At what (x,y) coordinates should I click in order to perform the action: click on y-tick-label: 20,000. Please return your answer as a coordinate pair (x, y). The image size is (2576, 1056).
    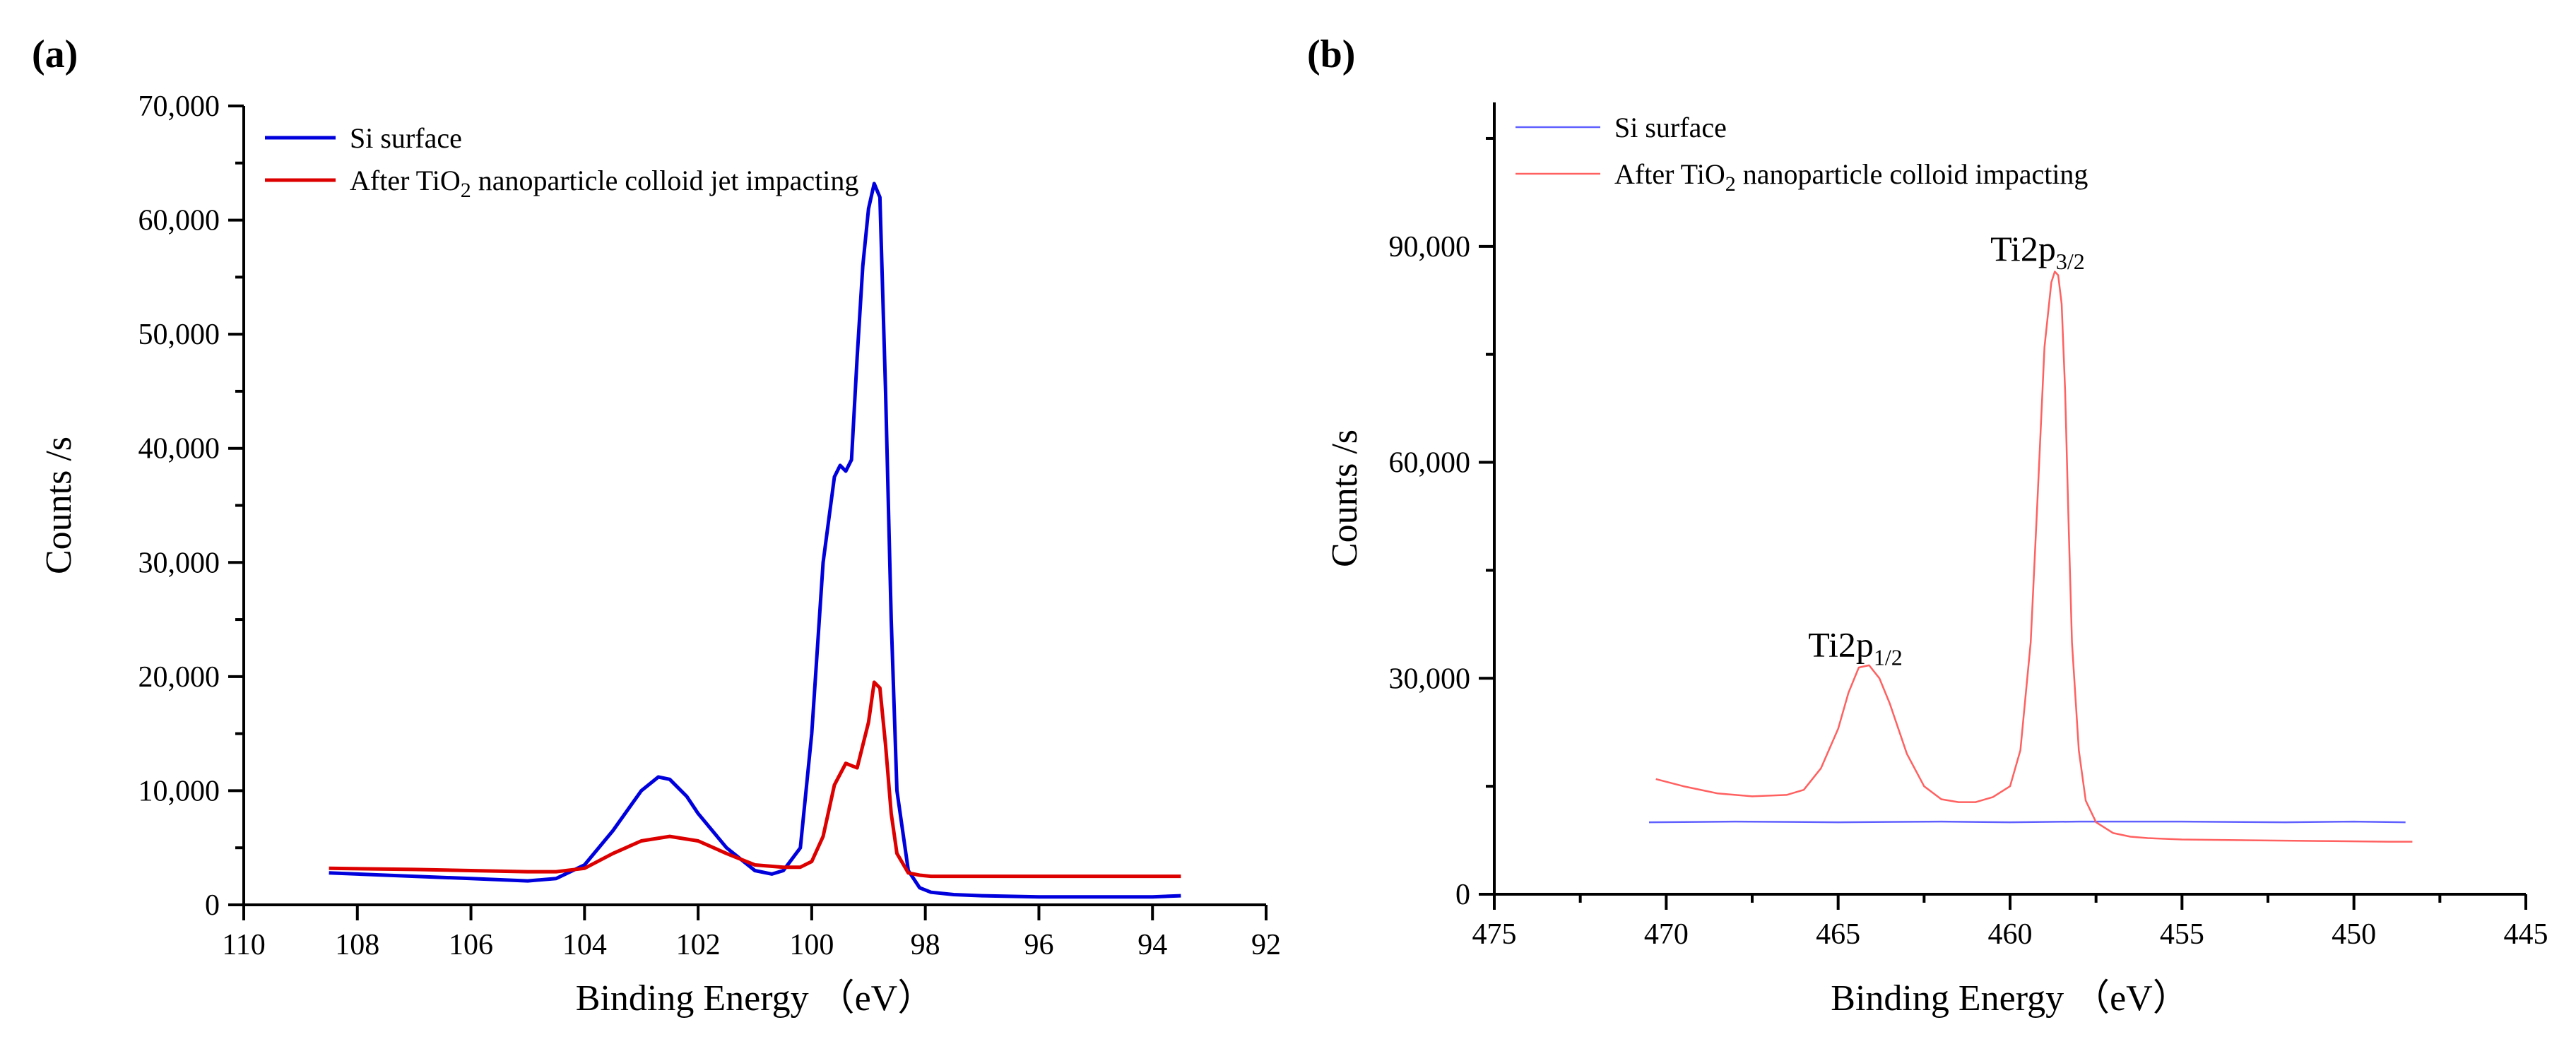
    Looking at the image, I should click on (179, 677).